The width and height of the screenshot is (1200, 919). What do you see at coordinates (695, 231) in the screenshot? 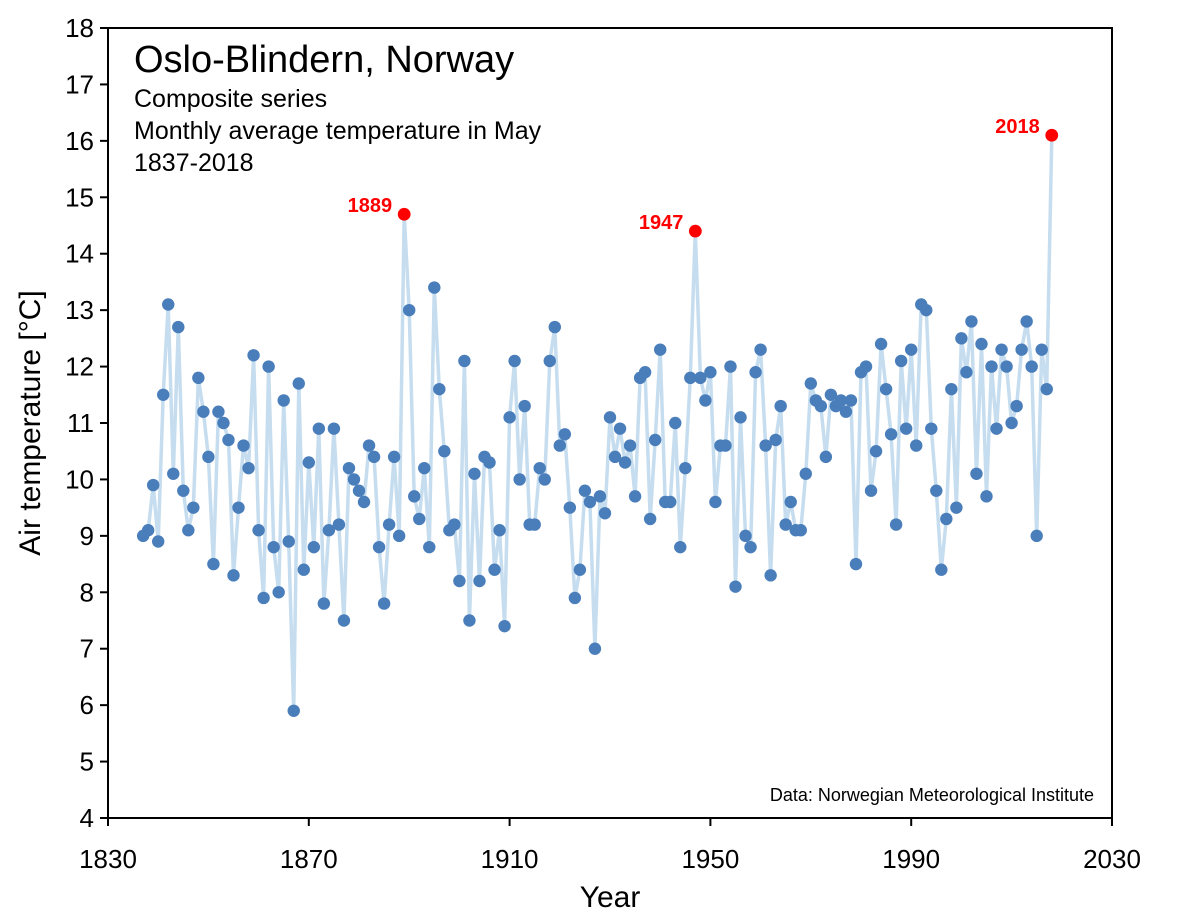
I see `highlight-point` at bounding box center [695, 231].